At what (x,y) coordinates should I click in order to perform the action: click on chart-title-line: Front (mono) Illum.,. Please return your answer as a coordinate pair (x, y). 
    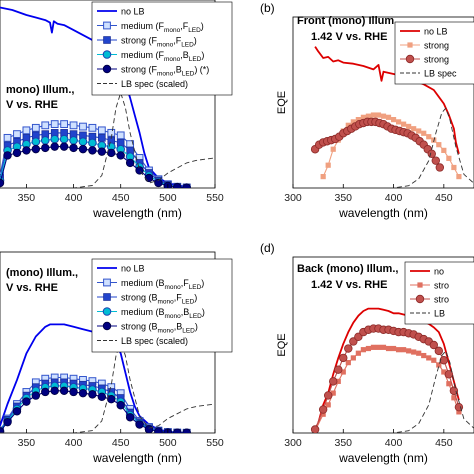
    Looking at the image, I should click on (348, 21).